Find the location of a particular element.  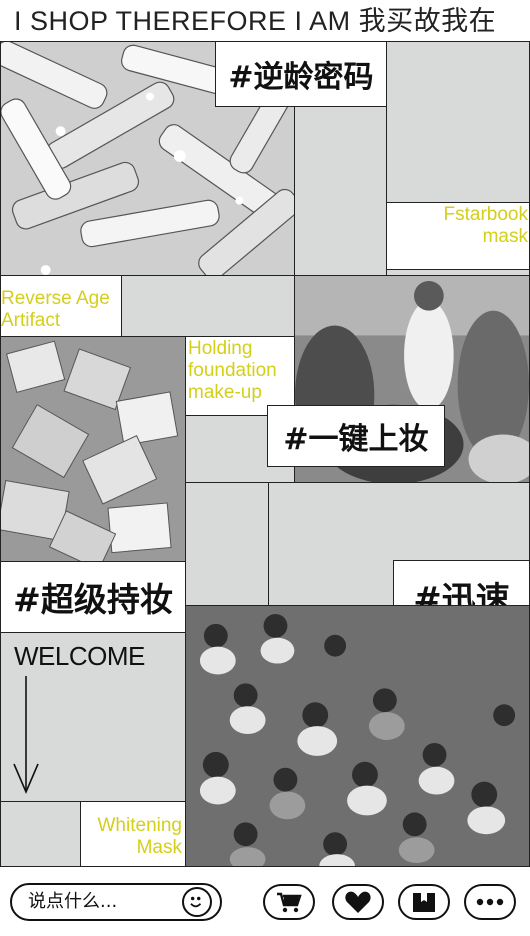

cart-button is located at coordinates (289, 902).